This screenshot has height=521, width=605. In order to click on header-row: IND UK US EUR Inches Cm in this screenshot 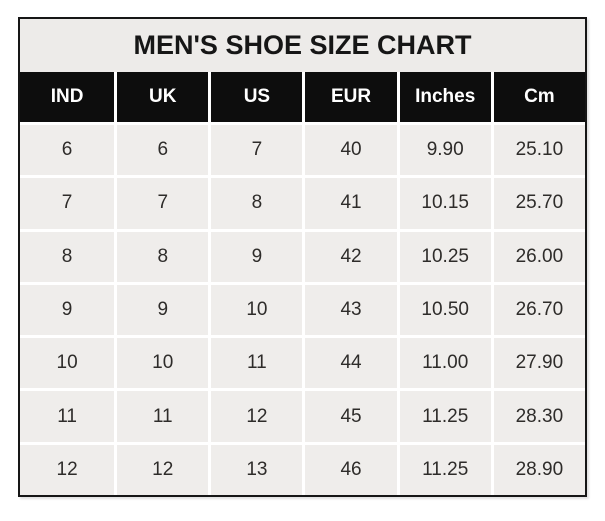, I will do `click(302, 97)`.